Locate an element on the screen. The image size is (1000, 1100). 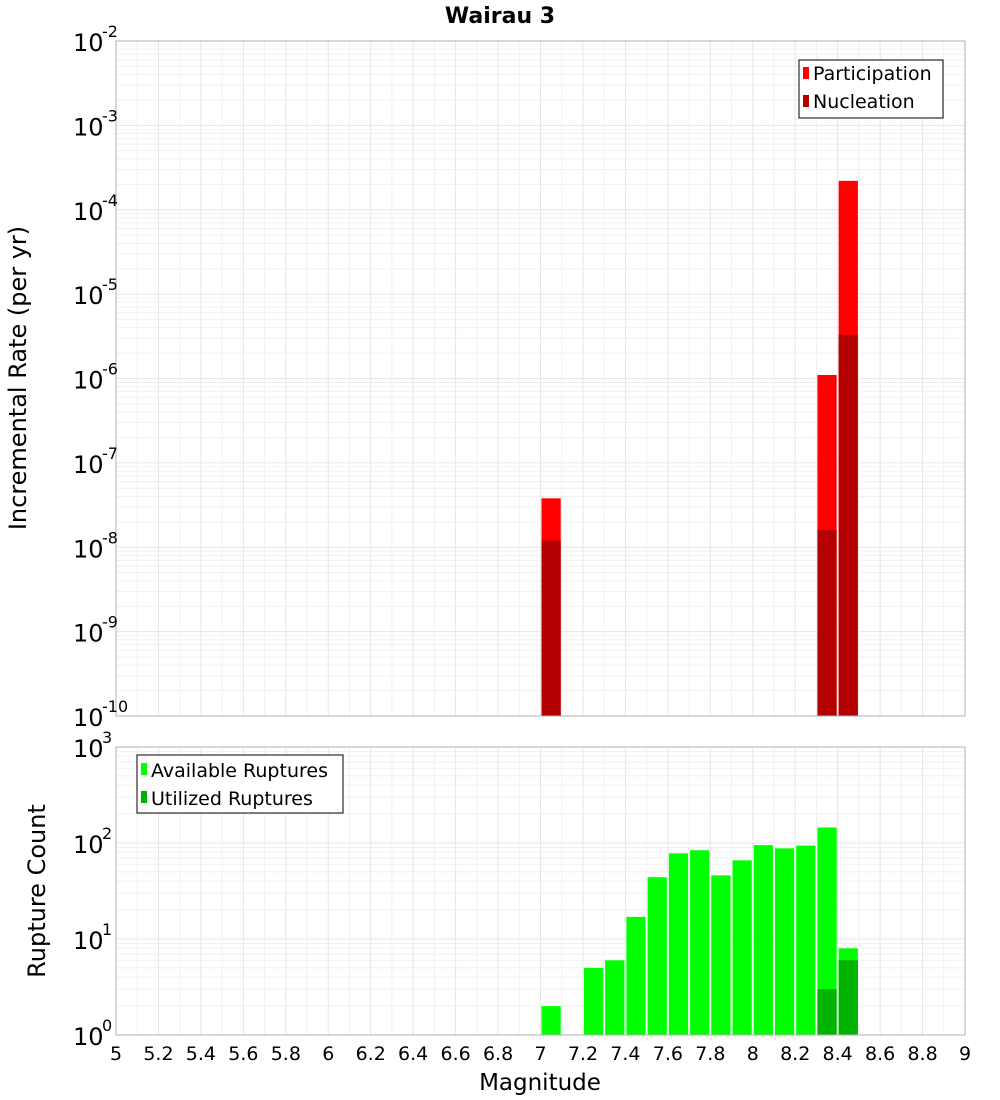
x-tick-label: 9 is located at coordinates (965, 1054).